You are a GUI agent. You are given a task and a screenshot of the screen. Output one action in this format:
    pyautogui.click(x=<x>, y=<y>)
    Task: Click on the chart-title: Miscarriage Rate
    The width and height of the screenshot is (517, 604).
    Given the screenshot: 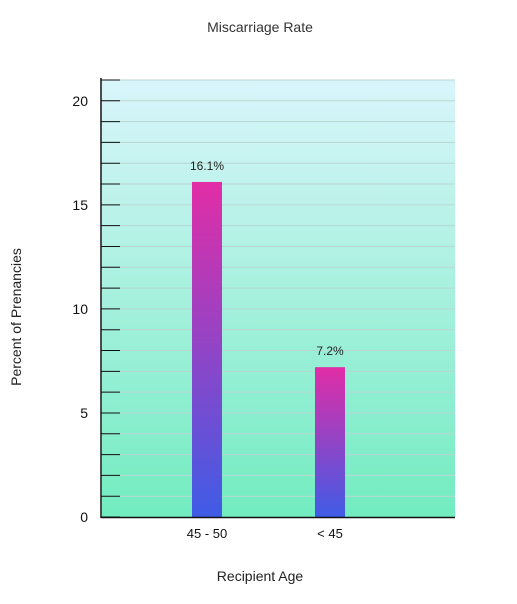 What is the action you would take?
    pyautogui.click(x=260, y=27)
    